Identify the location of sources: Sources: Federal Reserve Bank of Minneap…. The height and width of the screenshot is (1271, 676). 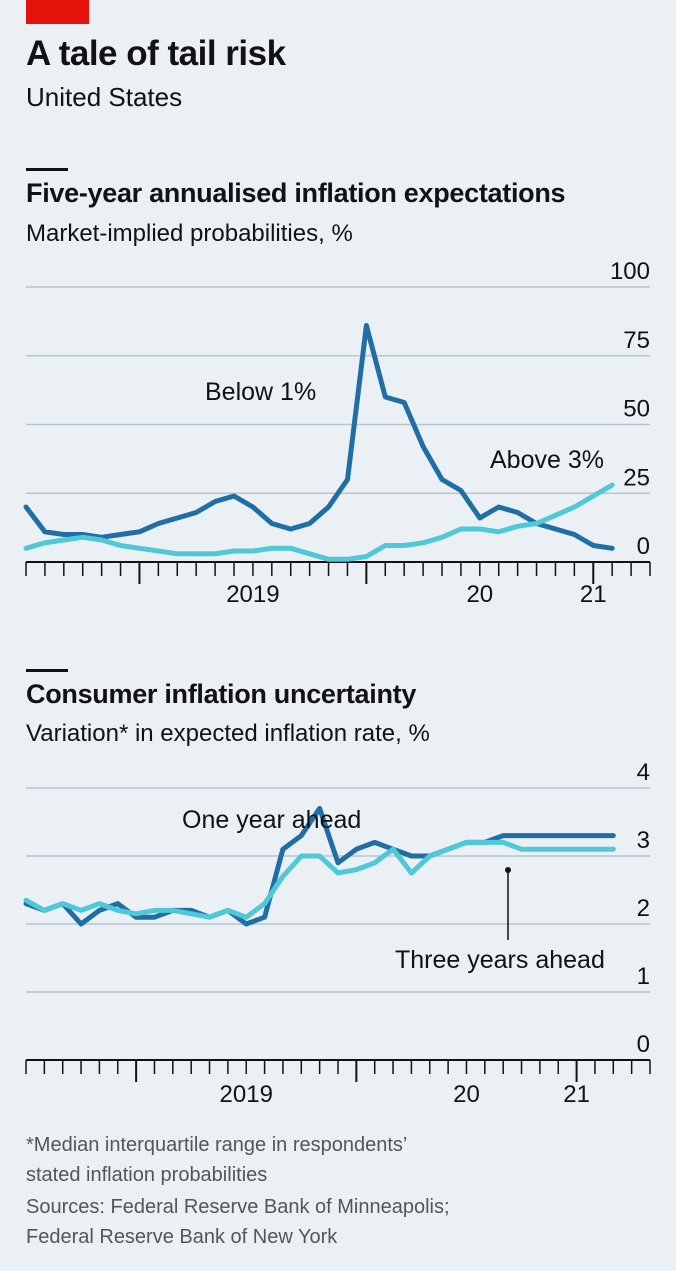
(238, 1222).